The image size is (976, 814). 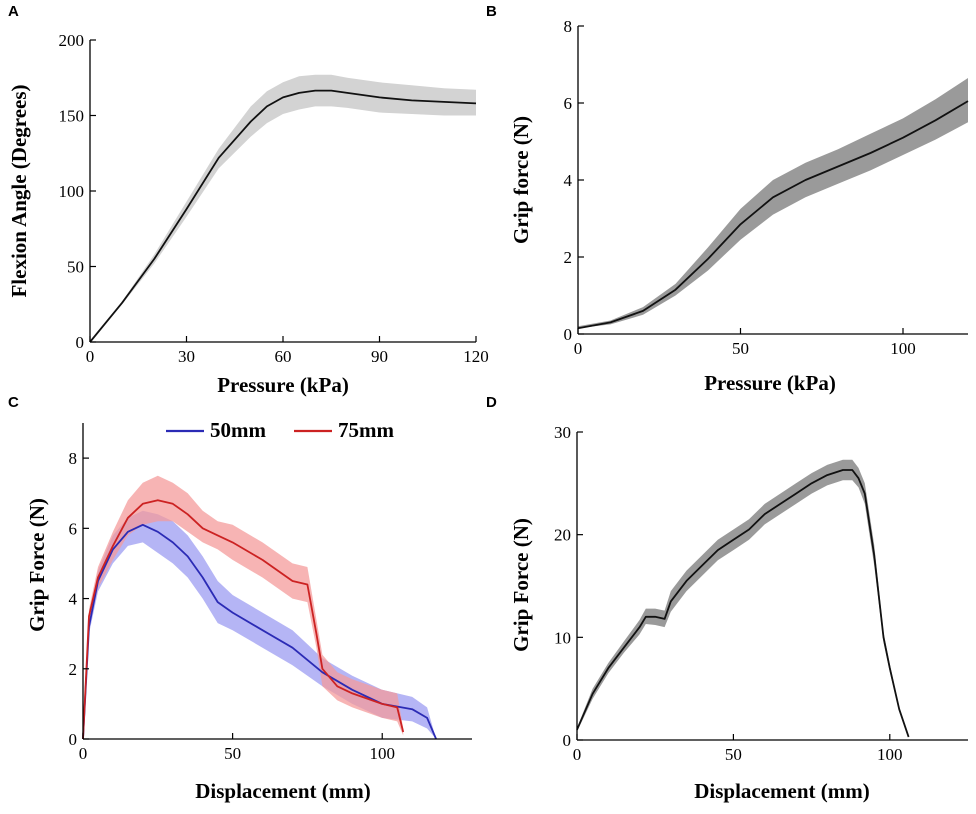 What do you see at coordinates (186, 356) in the screenshot?
I see `x-tick-label: 30` at bounding box center [186, 356].